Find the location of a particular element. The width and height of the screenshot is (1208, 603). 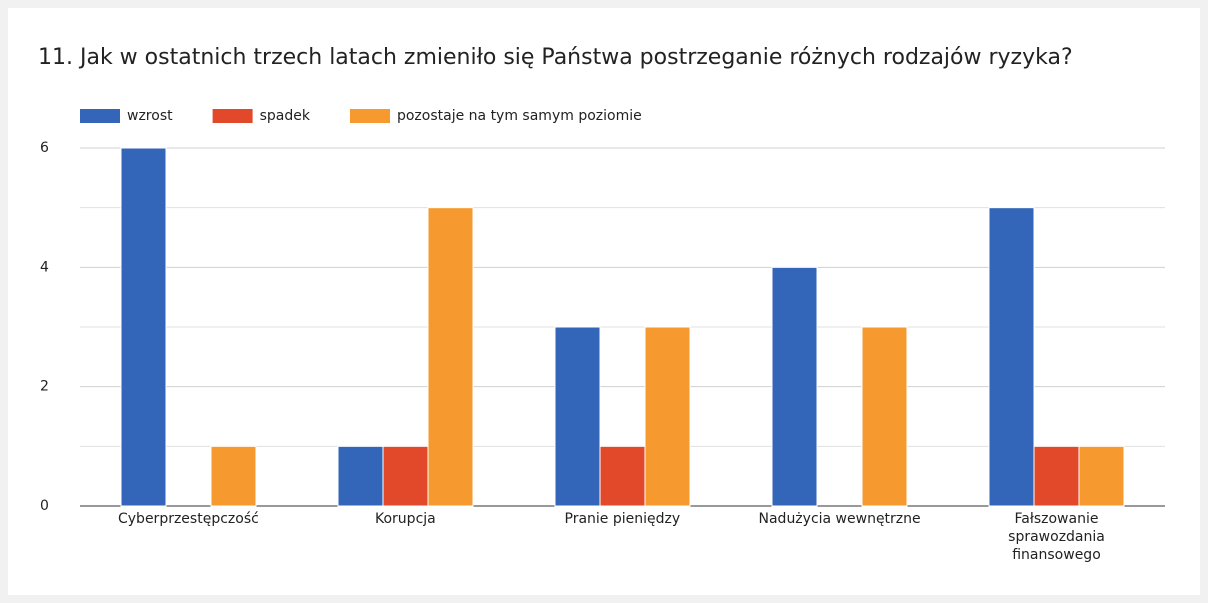

x-tick-label: Fałszowanie sprawozdania finansowego is located at coordinates (1056, 537).